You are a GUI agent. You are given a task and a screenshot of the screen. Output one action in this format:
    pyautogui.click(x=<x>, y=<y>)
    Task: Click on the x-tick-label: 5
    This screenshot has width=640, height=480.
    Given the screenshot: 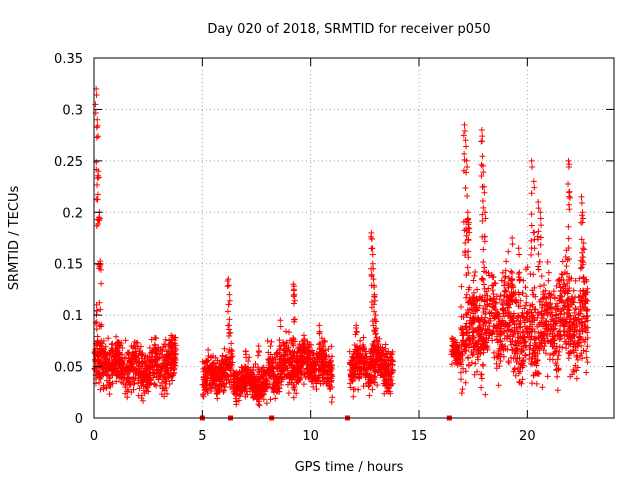 What is the action you would take?
    pyautogui.click(x=202, y=436)
    